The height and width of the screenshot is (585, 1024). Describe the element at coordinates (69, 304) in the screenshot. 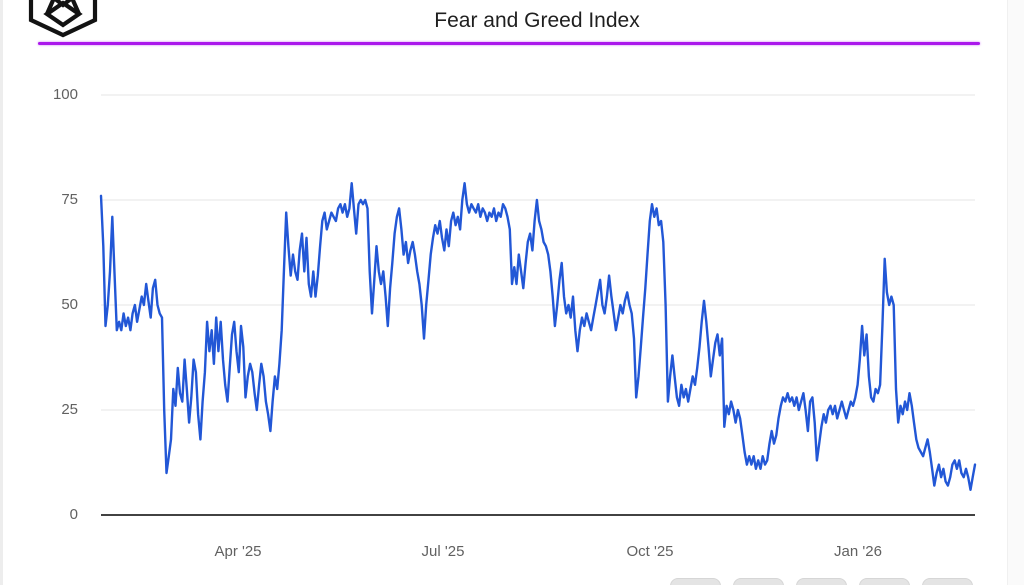

I see `y-axis-tick-50: 50` at that location.